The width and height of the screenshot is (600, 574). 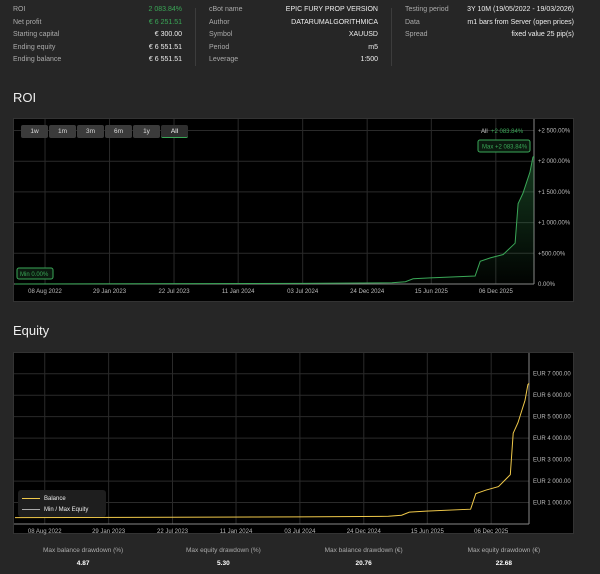 What do you see at coordinates (554, 224) in the screenshot?
I see `y-tick-label: +1 000.00%` at bounding box center [554, 224].